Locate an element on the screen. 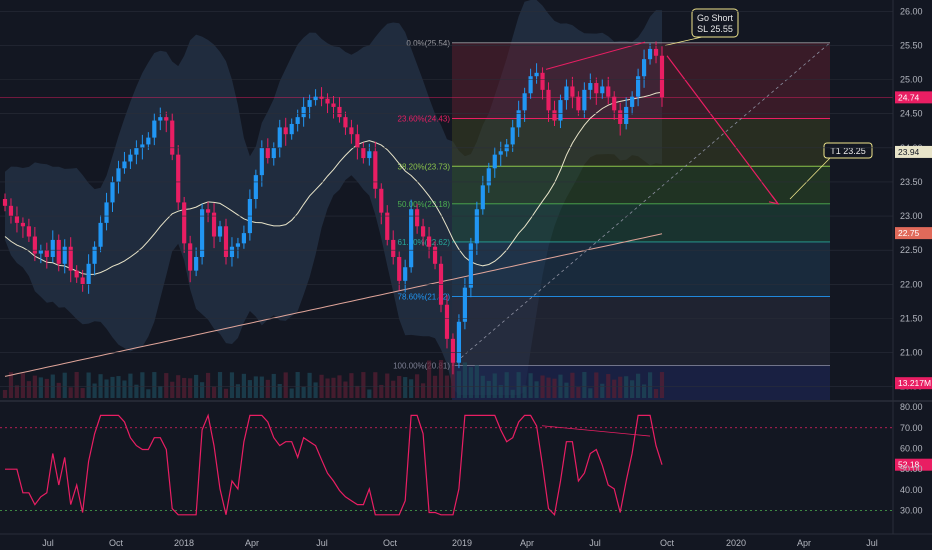 This screenshot has height=550, width=932. divergence-line-rsi is located at coordinates (596, 431).